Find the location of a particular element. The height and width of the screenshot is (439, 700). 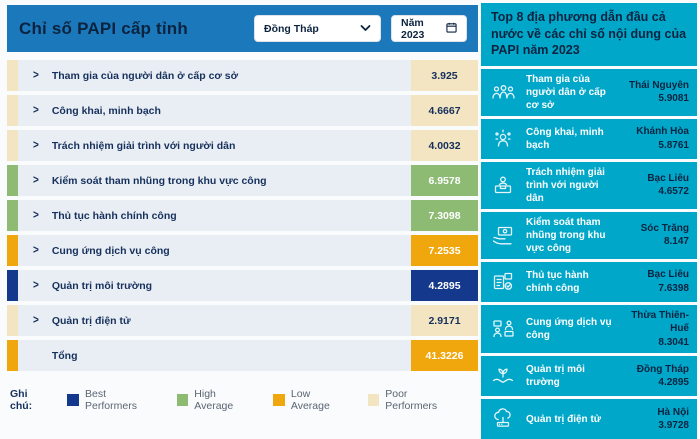

top8-item-province: Khánh Hòa is located at coordinates (662, 131).